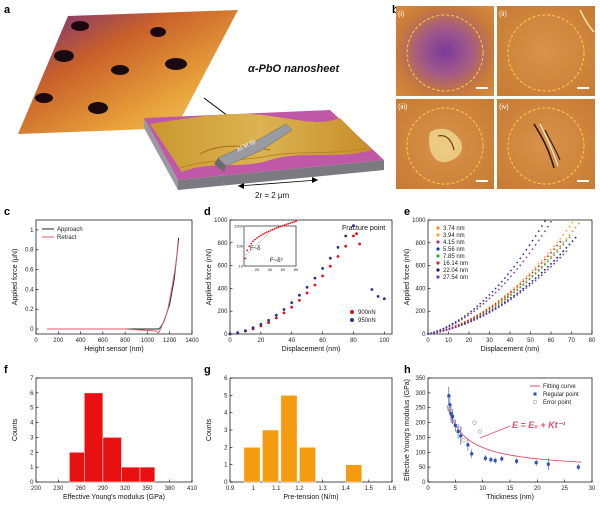 The height and width of the screenshot is (512, 600). I want to click on x-tick-label: 400, so click(81, 341).